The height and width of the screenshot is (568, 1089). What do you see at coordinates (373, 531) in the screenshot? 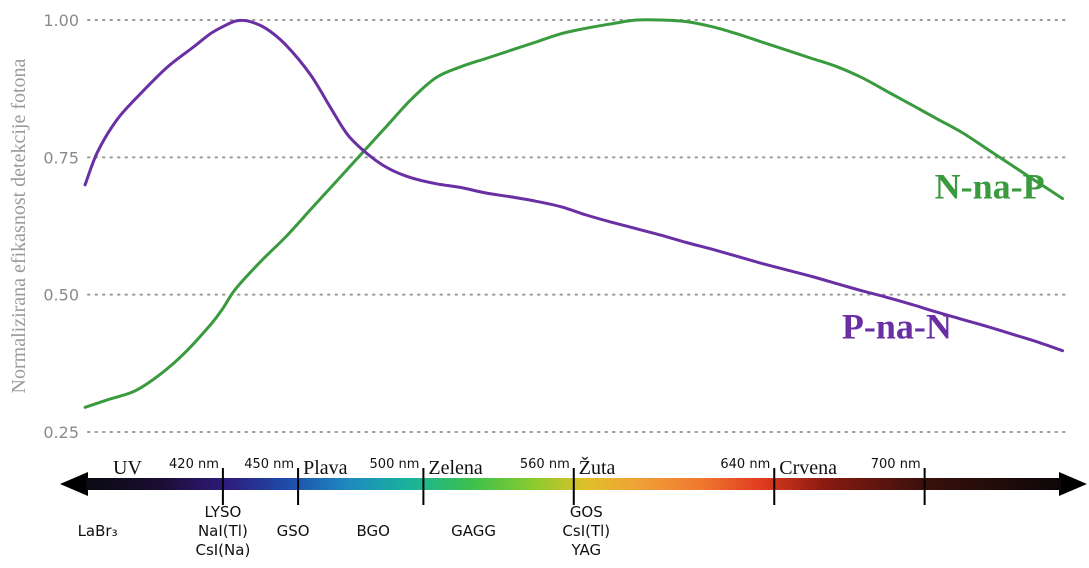
I see `material-label: BGO` at bounding box center [373, 531].